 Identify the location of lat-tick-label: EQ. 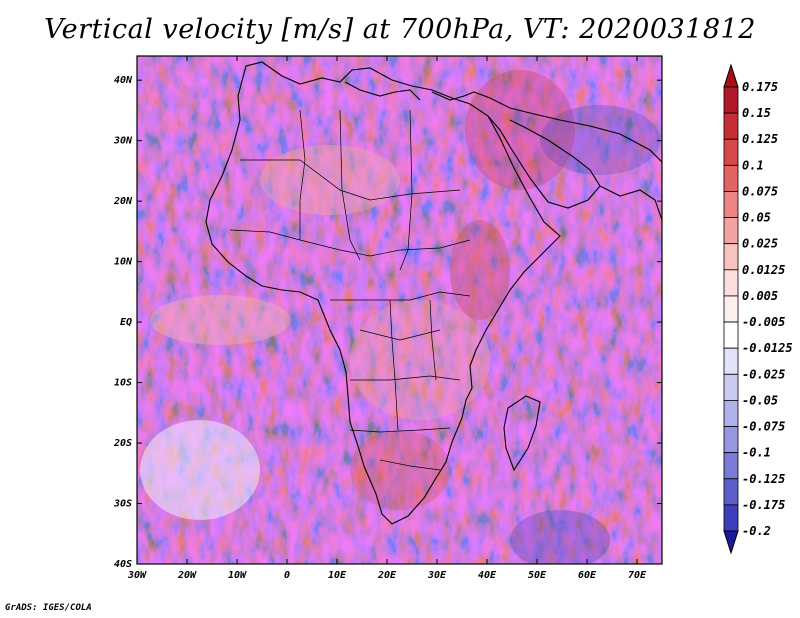
(126, 322).